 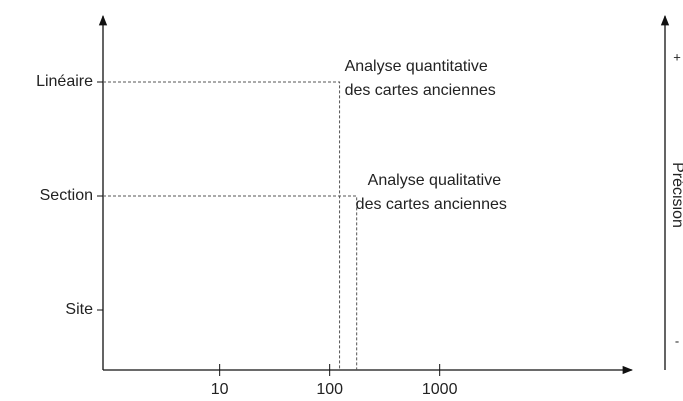 I want to click on x-tick-label: 10, so click(x=220, y=389).